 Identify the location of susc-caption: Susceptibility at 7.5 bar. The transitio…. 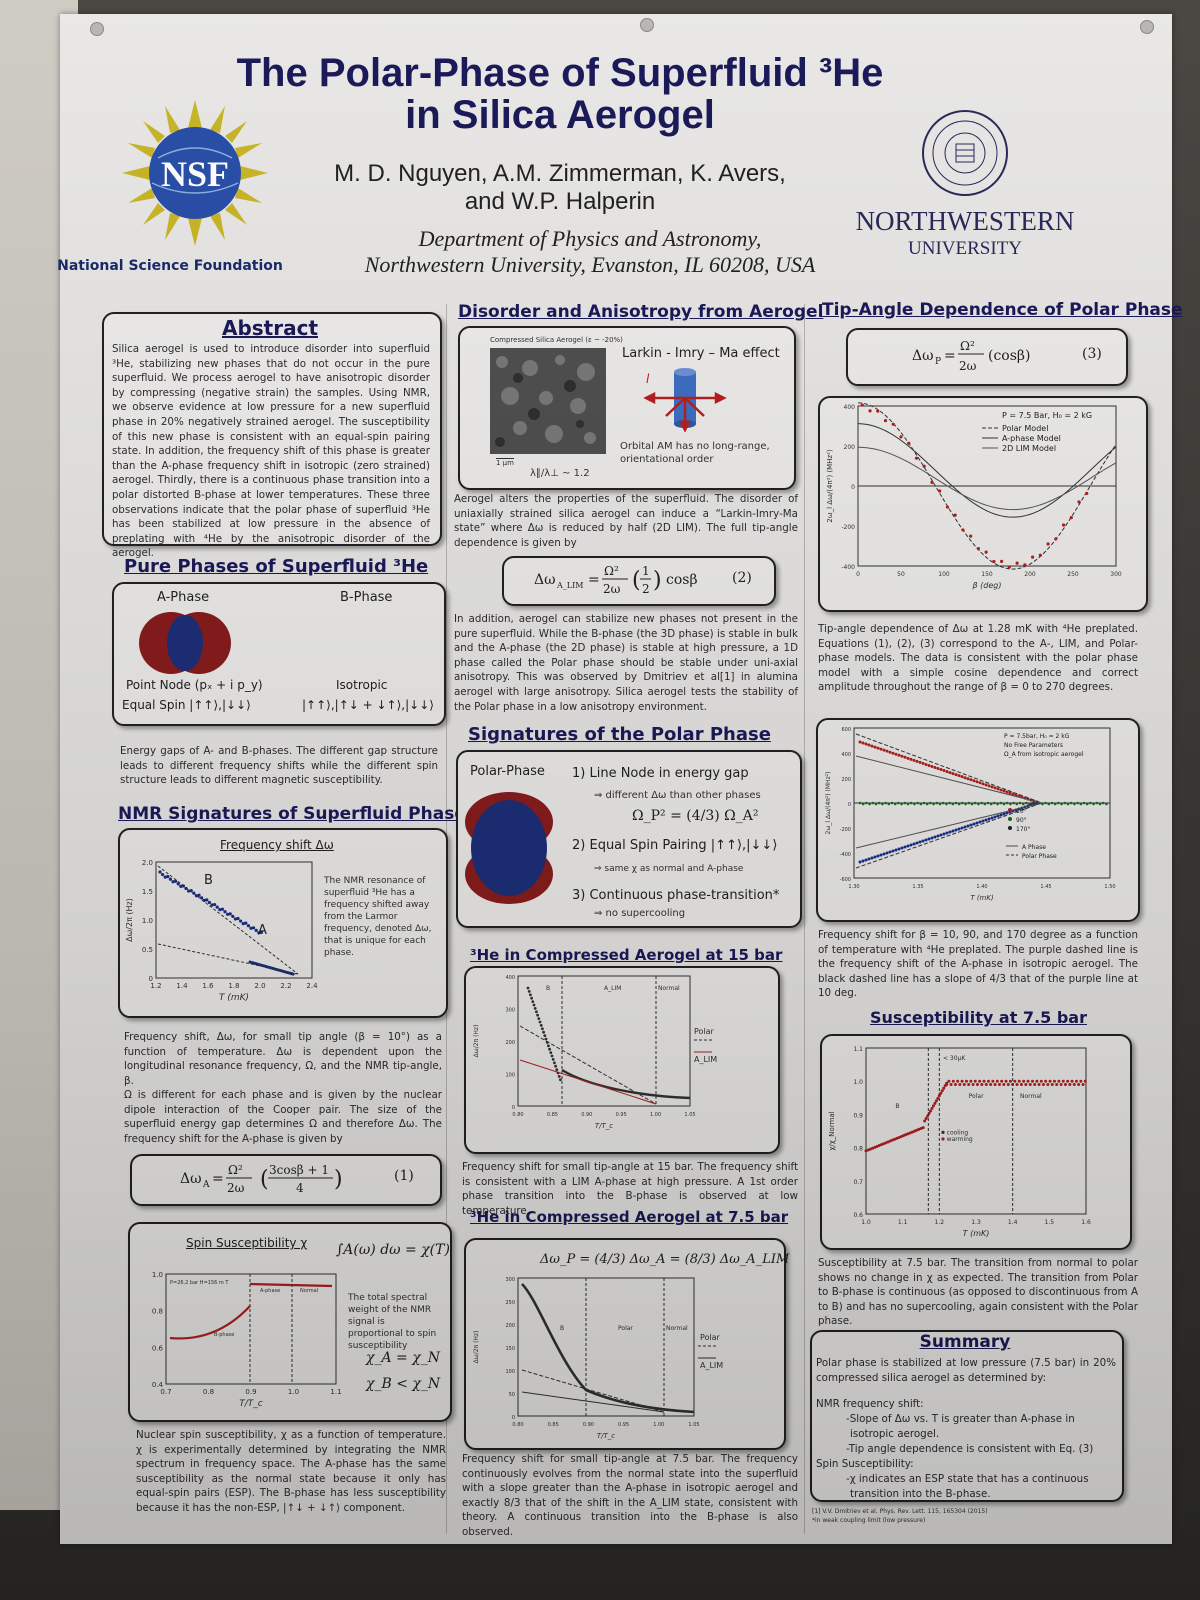
(978, 1292).